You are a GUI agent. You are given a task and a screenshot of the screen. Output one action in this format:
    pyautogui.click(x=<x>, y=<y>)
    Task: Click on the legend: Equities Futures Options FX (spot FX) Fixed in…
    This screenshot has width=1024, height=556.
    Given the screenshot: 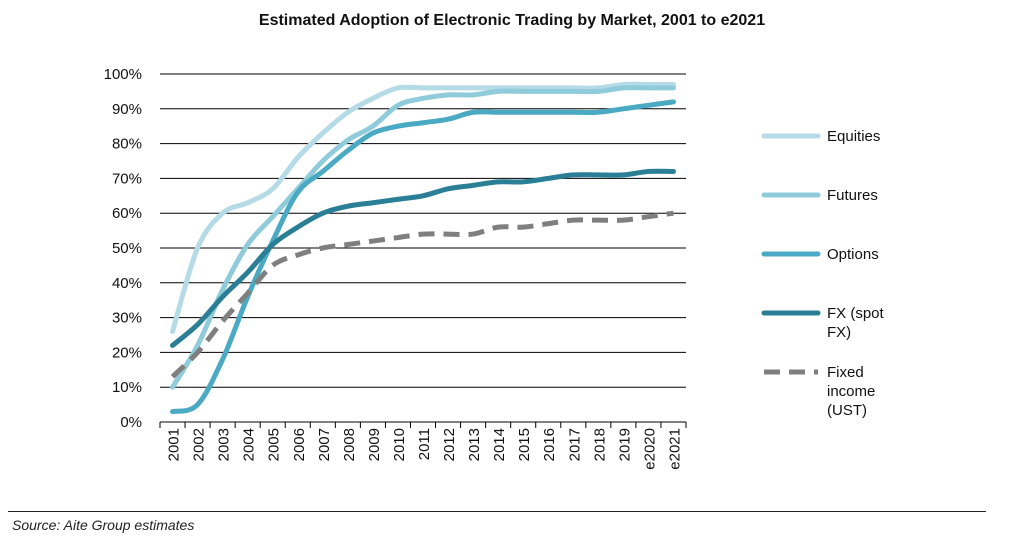 What is the action you would take?
    pyautogui.click(x=823, y=273)
    